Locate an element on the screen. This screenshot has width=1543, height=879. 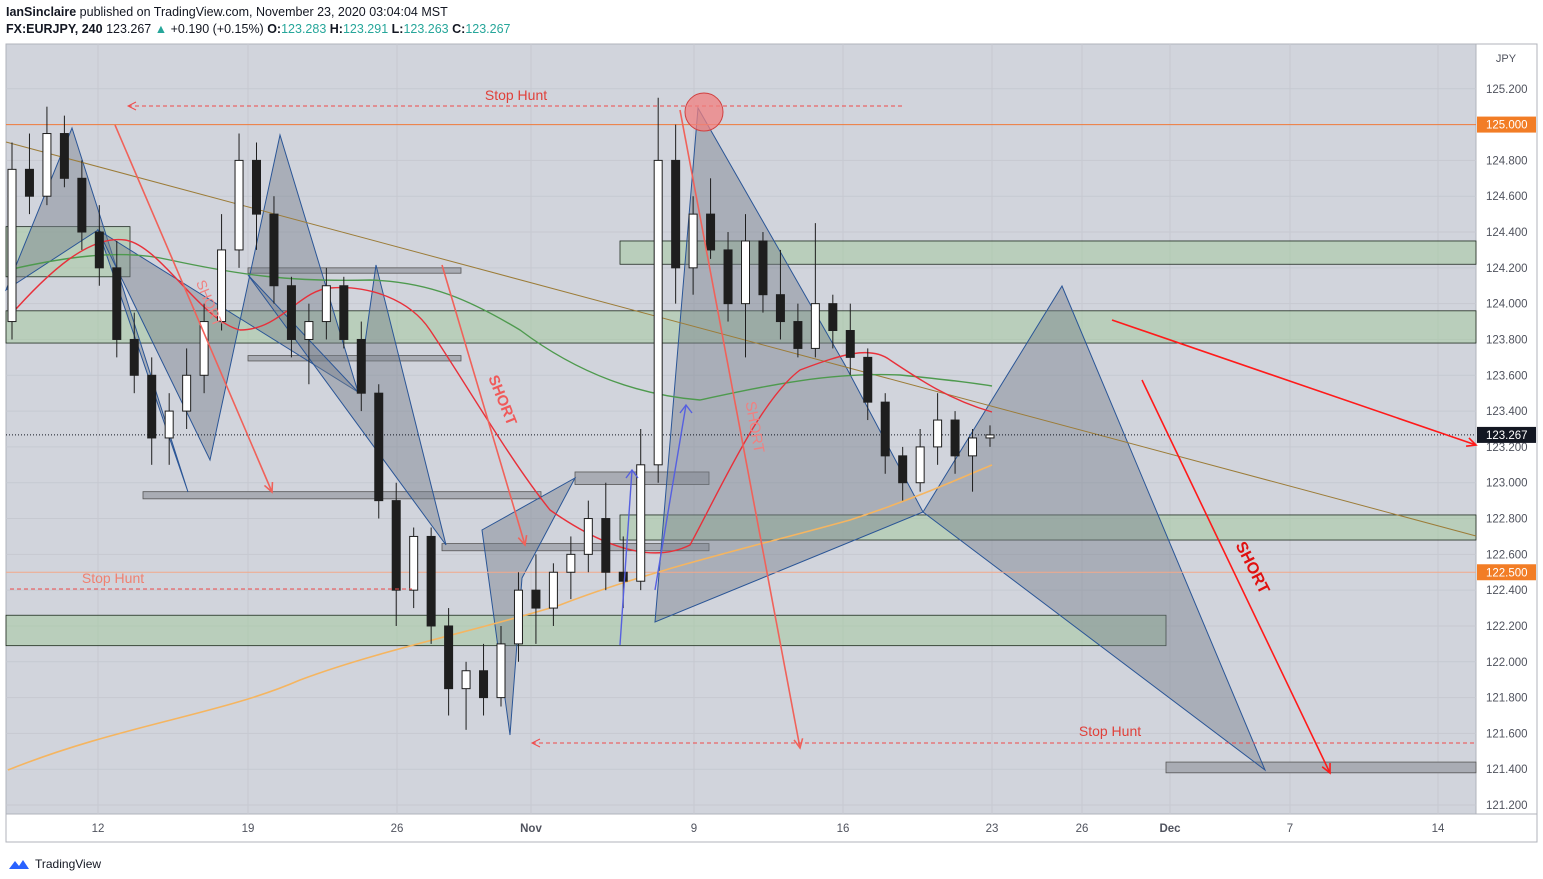
time-axis-background is located at coordinates (771, 828).